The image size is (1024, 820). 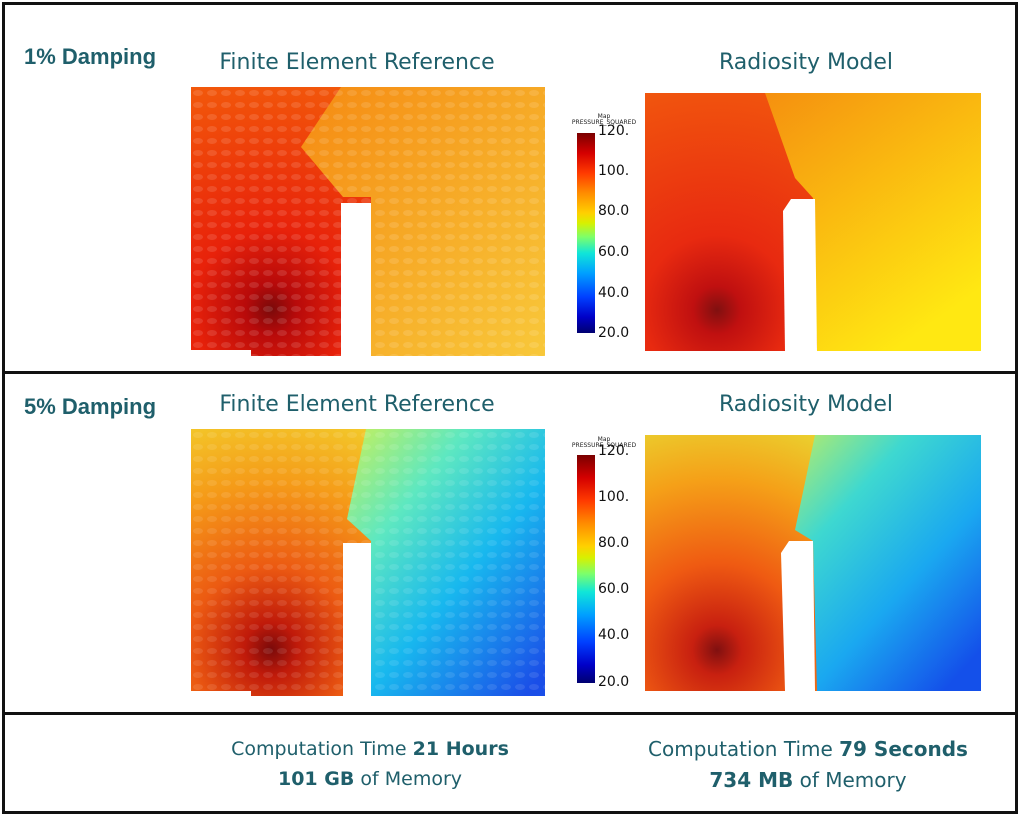 What do you see at coordinates (614, 211) in the screenshot?
I see `tick-1-2: 80.0` at bounding box center [614, 211].